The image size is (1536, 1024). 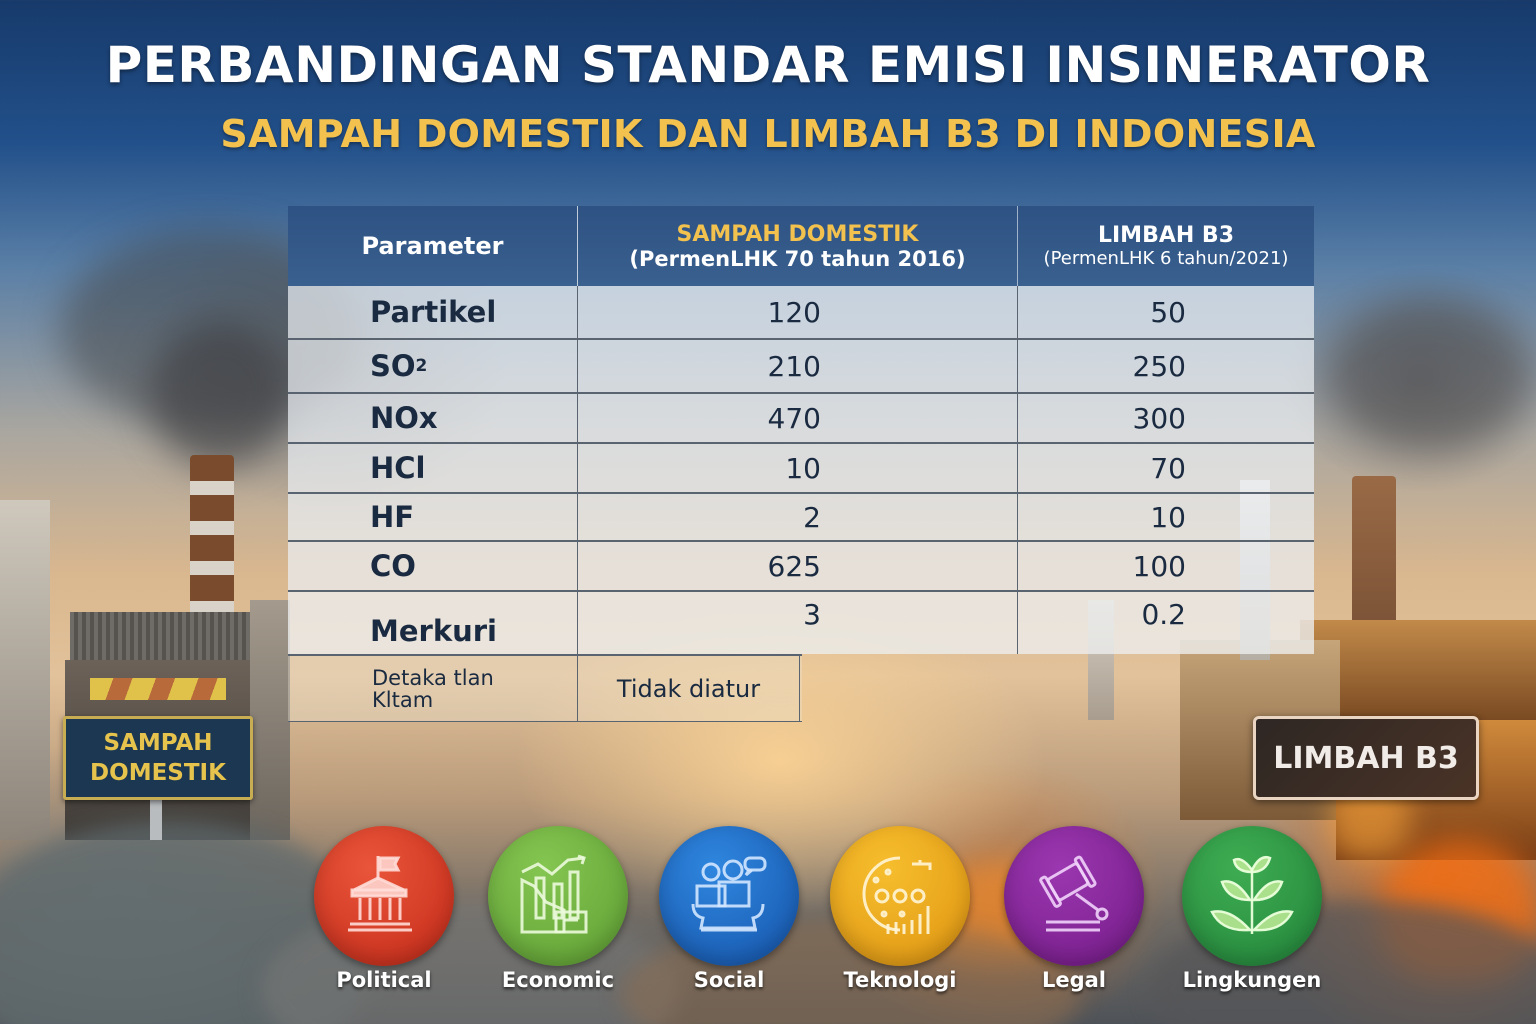 I want to click on limbah-b3-value: 70, so click(x=1168, y=468).